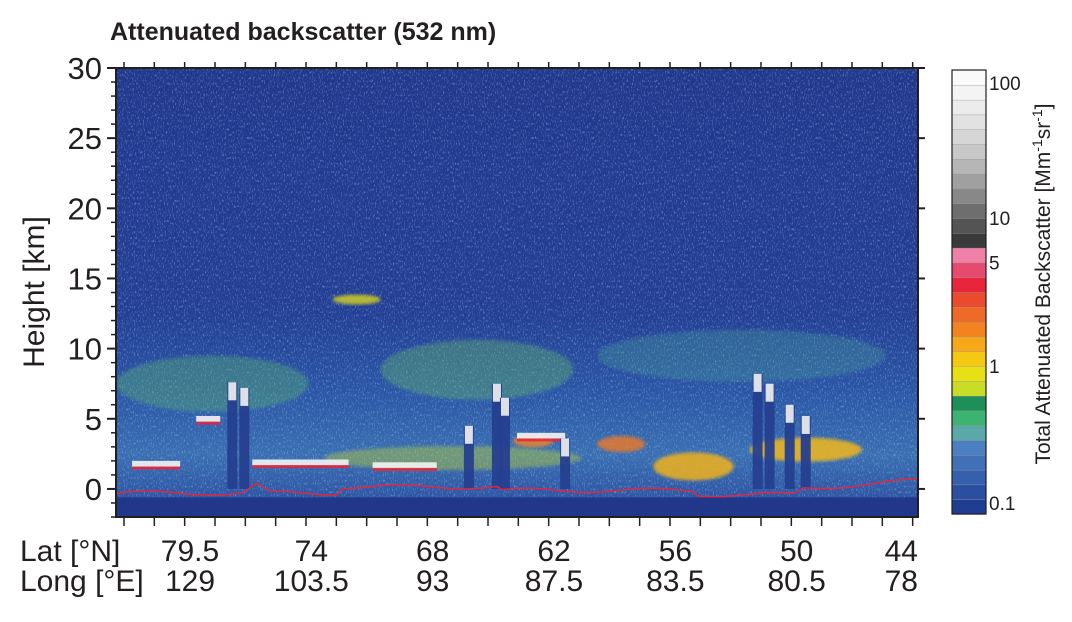 This screenshot has width=1072, height=622. What do you see at coordinates (796, 551) in the screenshot?
I see `lat-tick-label: 50` at bounding box center [796, 551].